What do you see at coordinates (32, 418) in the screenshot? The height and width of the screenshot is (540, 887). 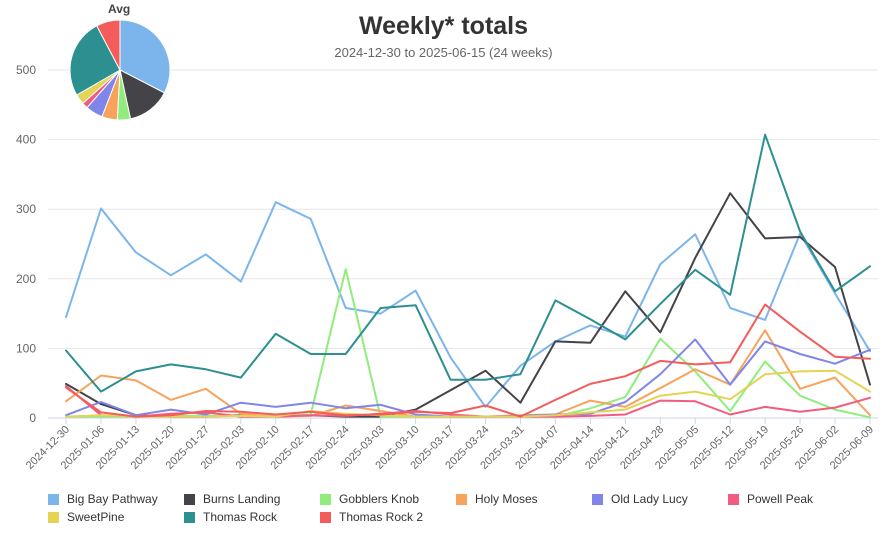 I see `y-tick-label: 0` at bounding box center [32, 418].